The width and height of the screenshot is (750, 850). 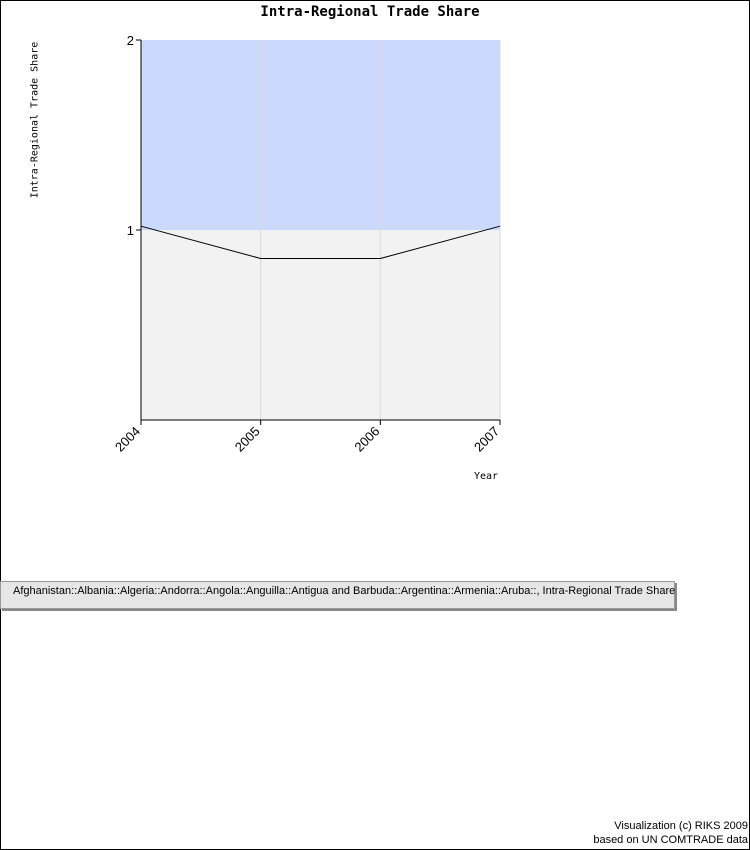 I want to click on x-tick-label: 2006, so click(x=366, y=439).